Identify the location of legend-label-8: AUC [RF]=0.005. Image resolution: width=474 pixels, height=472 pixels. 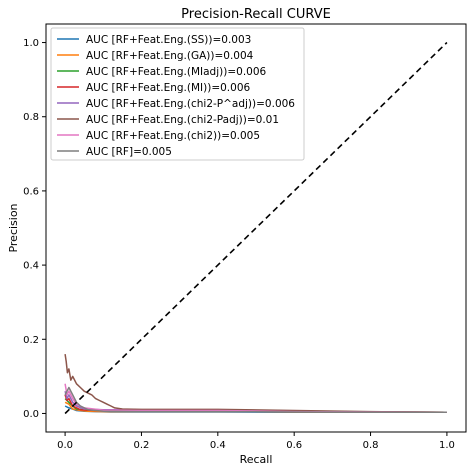
(129, 152).